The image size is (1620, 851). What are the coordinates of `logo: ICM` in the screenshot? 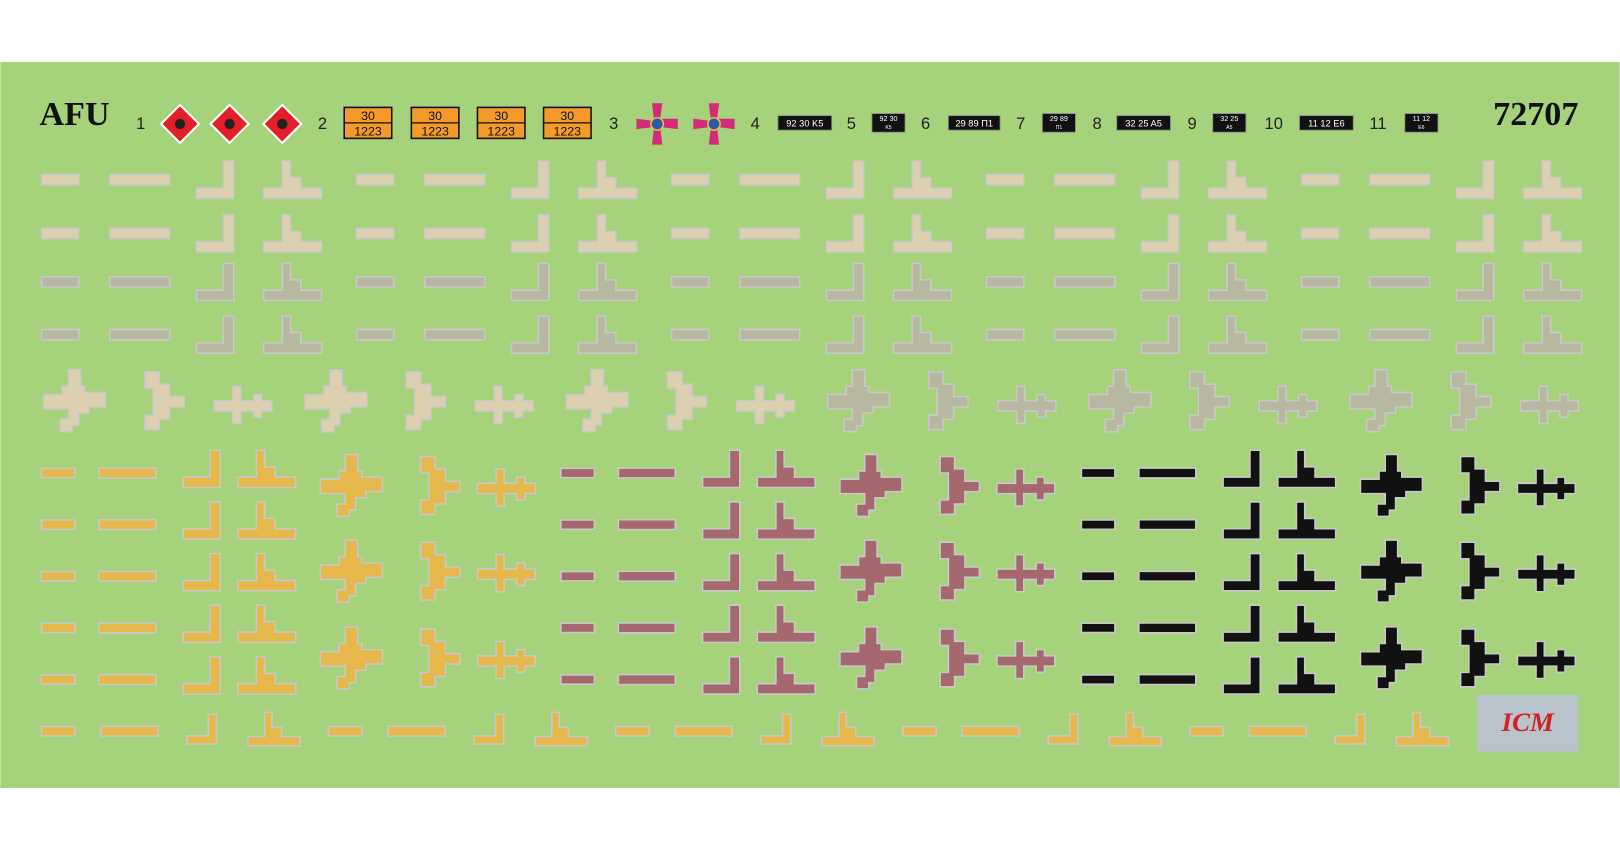 It's located at (1528, 723).